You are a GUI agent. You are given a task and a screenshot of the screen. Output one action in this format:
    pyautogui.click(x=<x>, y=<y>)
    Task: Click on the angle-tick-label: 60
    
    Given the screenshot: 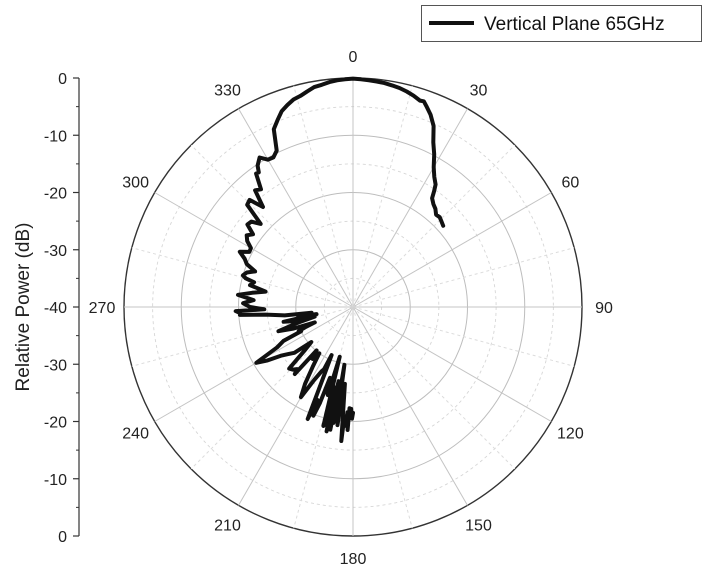 What is the action you would take?
    pyautogui.click(x=570, y=183)
    